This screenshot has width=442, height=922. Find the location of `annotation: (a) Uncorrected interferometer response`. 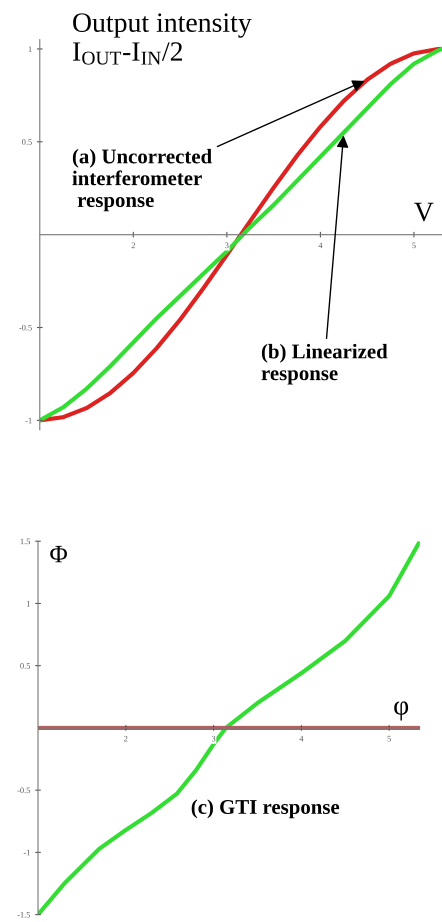

annotation: (a) Uncorrected interferometer response is located at coordinates (142, 180).